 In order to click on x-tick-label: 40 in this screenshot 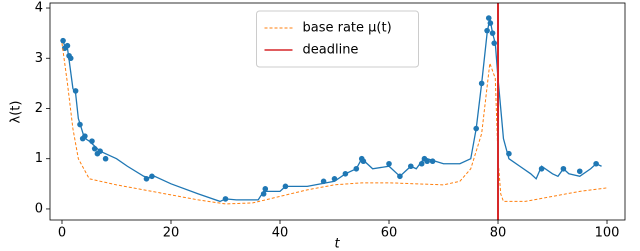, I will do `click(280, 233)`.